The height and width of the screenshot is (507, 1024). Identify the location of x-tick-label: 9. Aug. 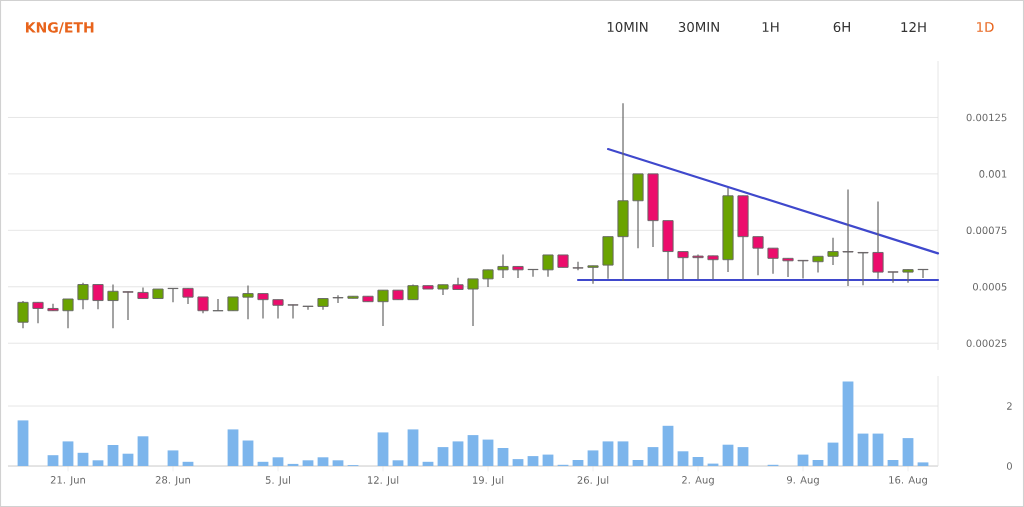
(802, 481).